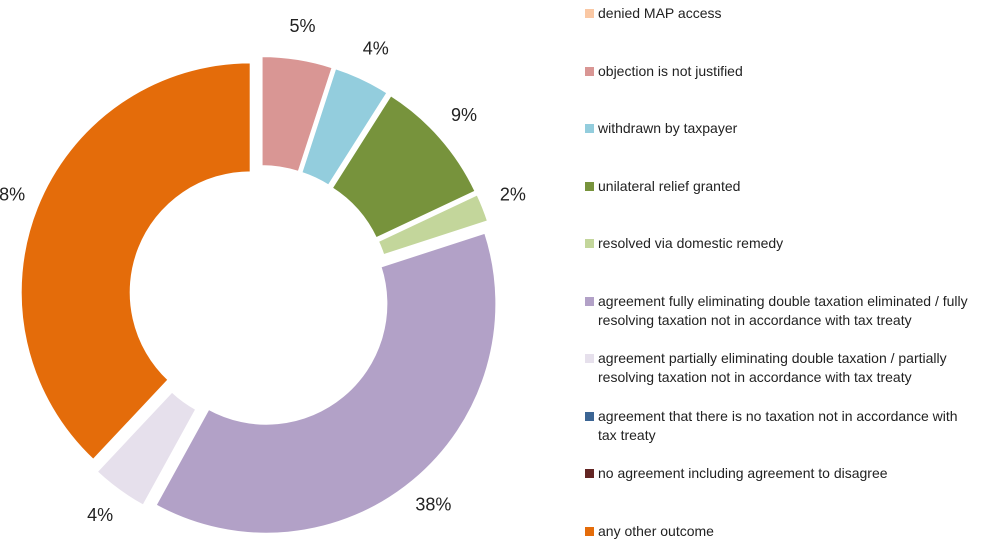 The width and height of the screenshot is (983, 548). What do you see at coordinates (669, 185) in the screenshot?
I see `legend-label: unilateral relief granted` at bounding box center [669, 185].